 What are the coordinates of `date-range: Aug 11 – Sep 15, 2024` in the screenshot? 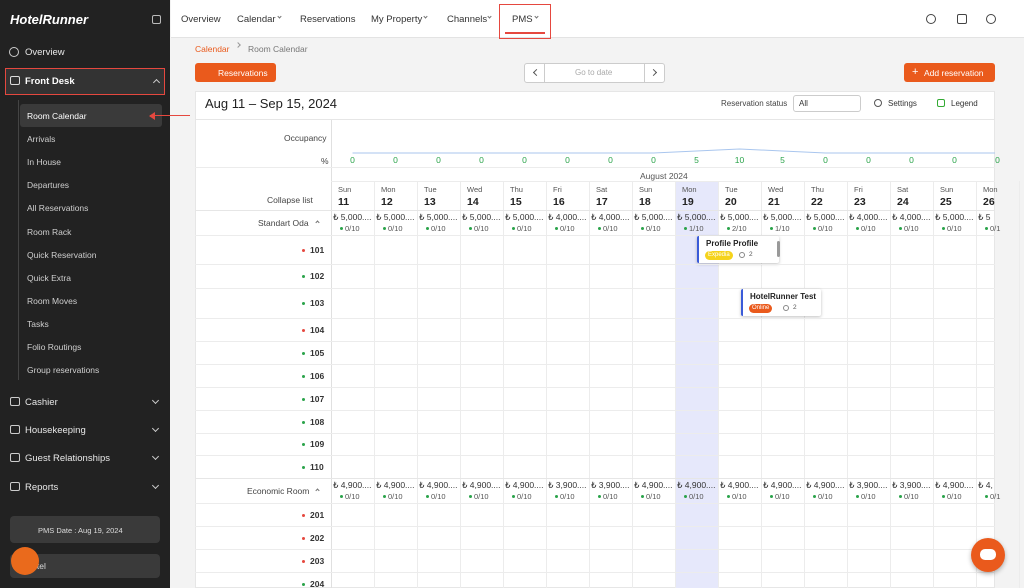 It's located at (271, 103).